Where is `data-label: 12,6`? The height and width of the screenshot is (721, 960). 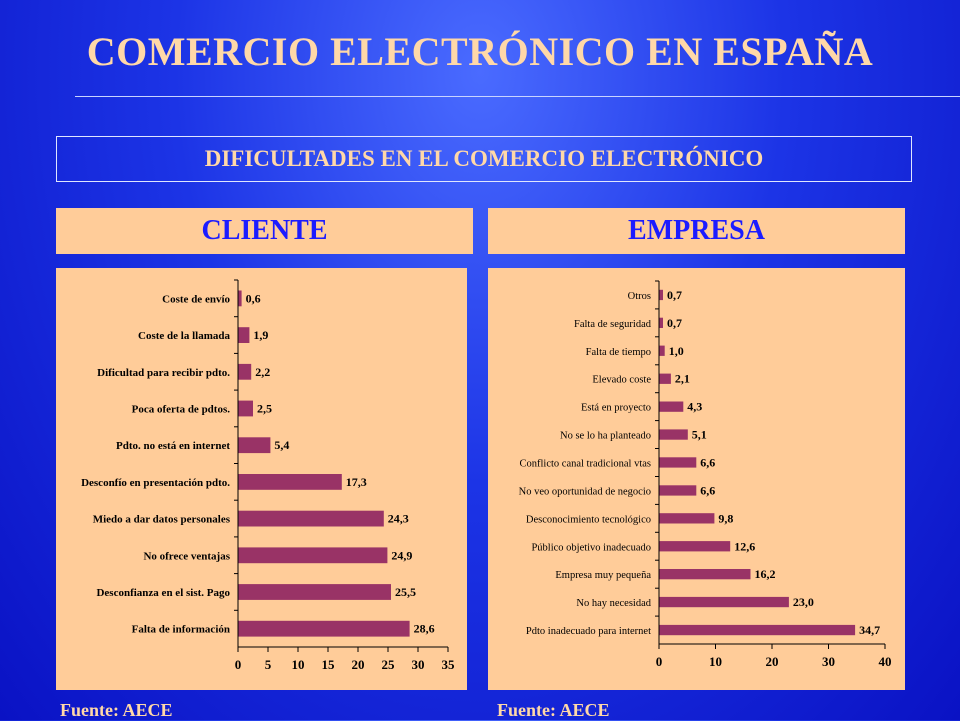
data-label: 12,6 is located at coordinates (744, 546).